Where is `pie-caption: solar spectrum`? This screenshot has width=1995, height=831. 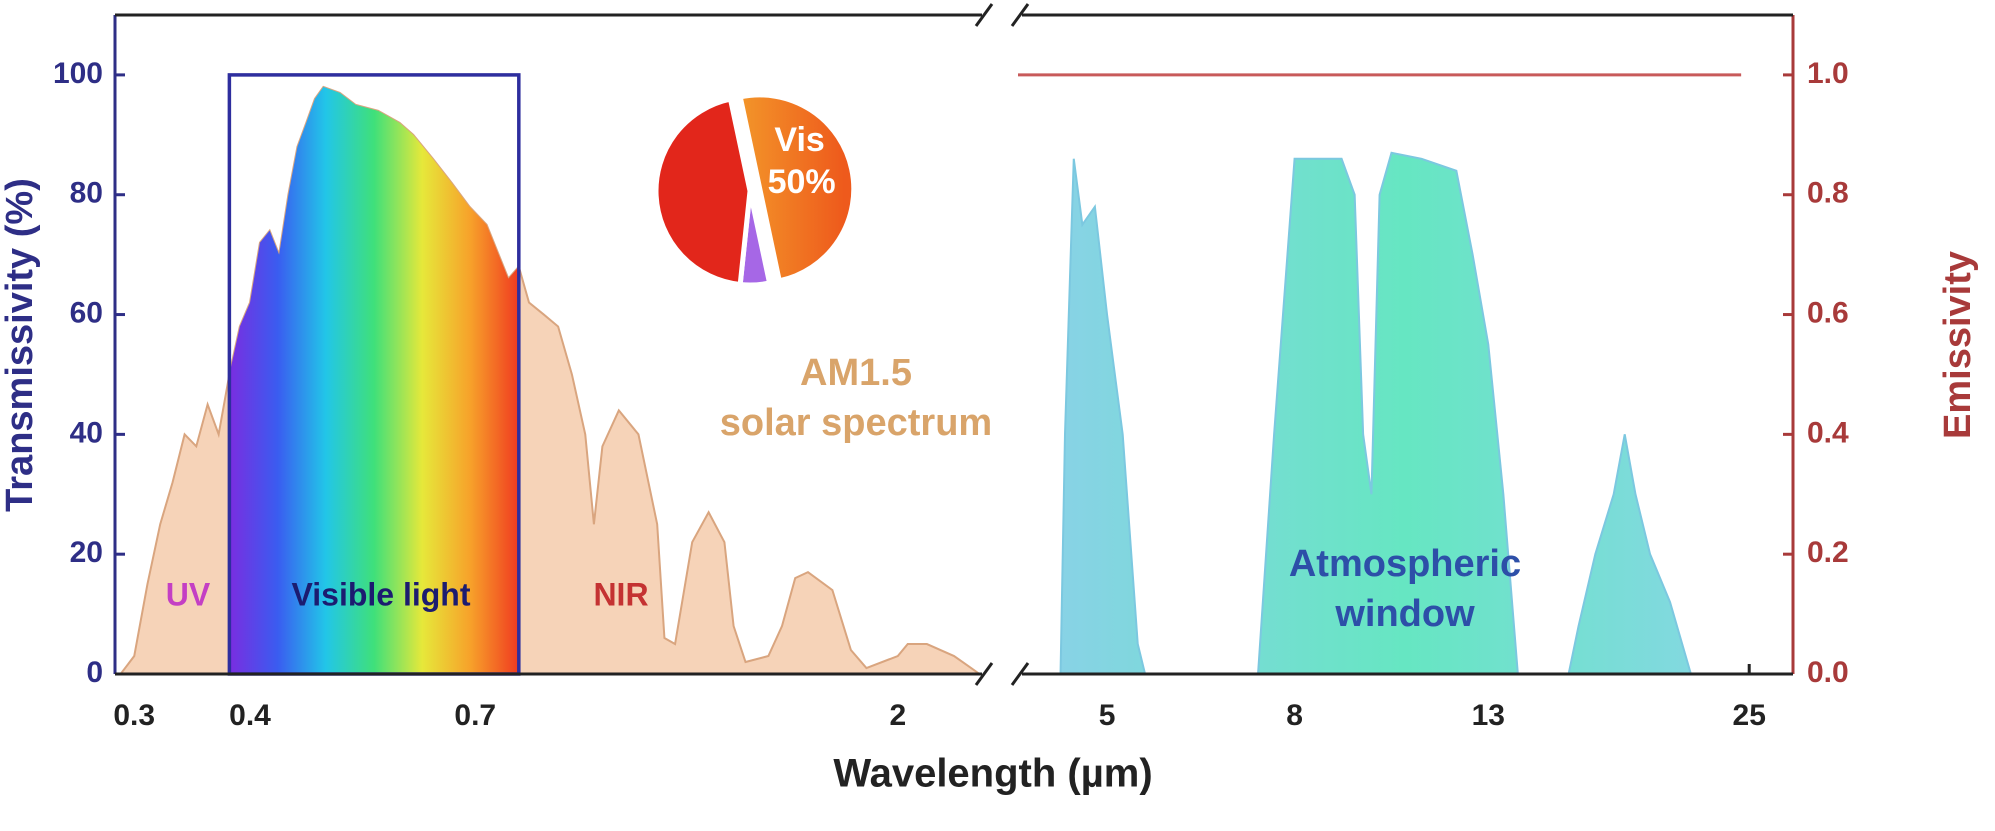
pie-caption: solar spectrum is located at coordinates (856, 423).